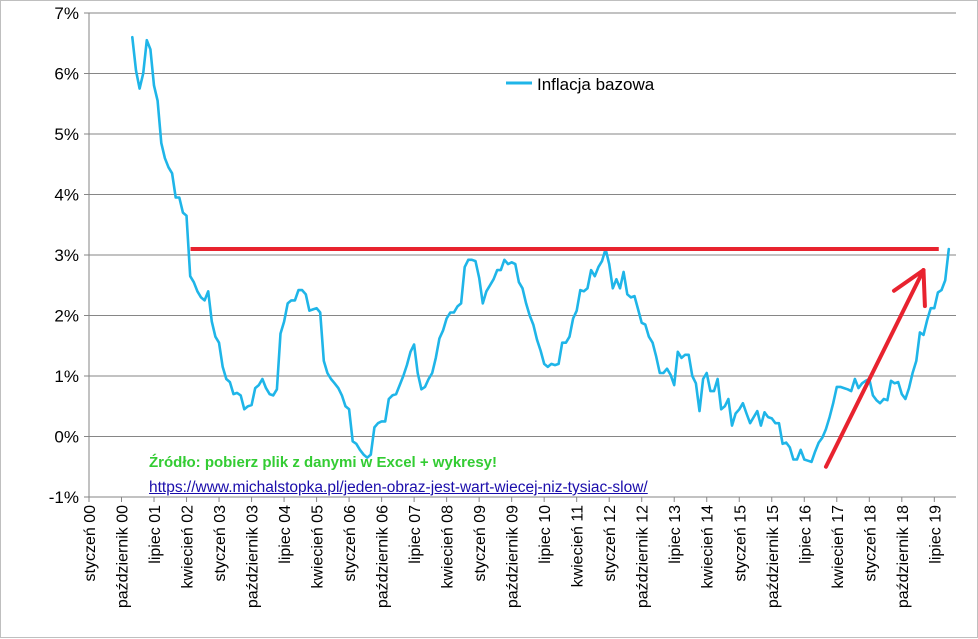  What do you see at coordinates (155, 534) in the screenshot?
I see `x-tick-label: lipiec 01` at bounding box center [155, 534].